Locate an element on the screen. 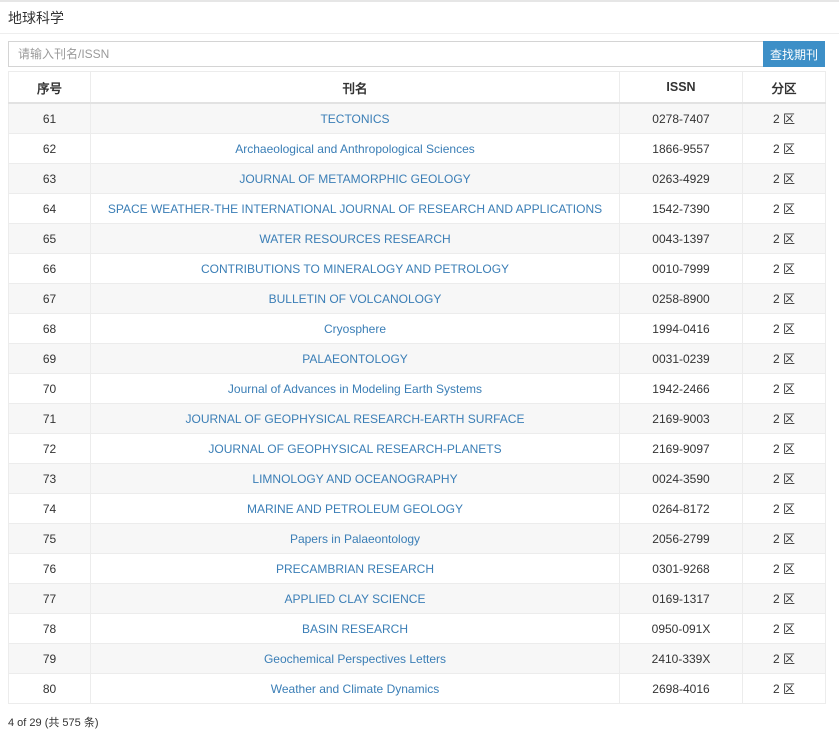 This screenshot has height=730, width=839. table-row: 67 BULLETIN OF VOLCANOLOGY 0258-8900 2 区 is located at coordinates (417, 298).